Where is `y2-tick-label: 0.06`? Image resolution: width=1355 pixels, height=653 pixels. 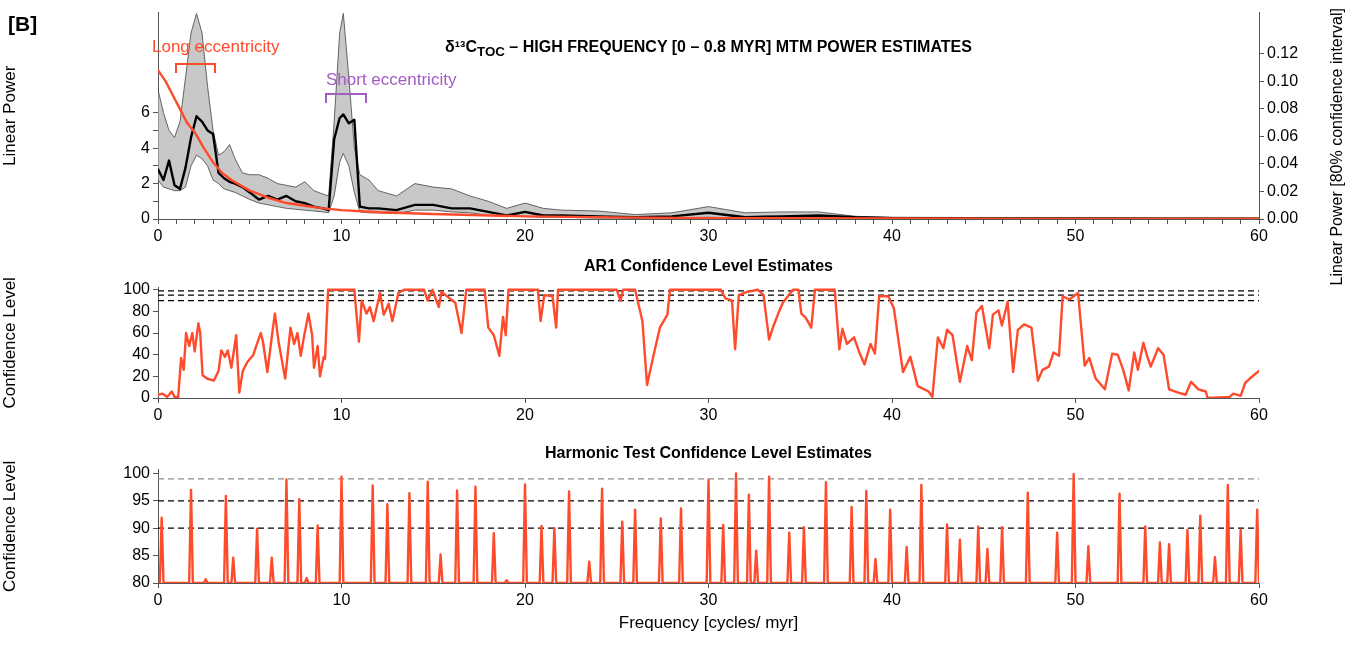 y2-tick-label: 0.06 is located at coordinates (1283, 135).